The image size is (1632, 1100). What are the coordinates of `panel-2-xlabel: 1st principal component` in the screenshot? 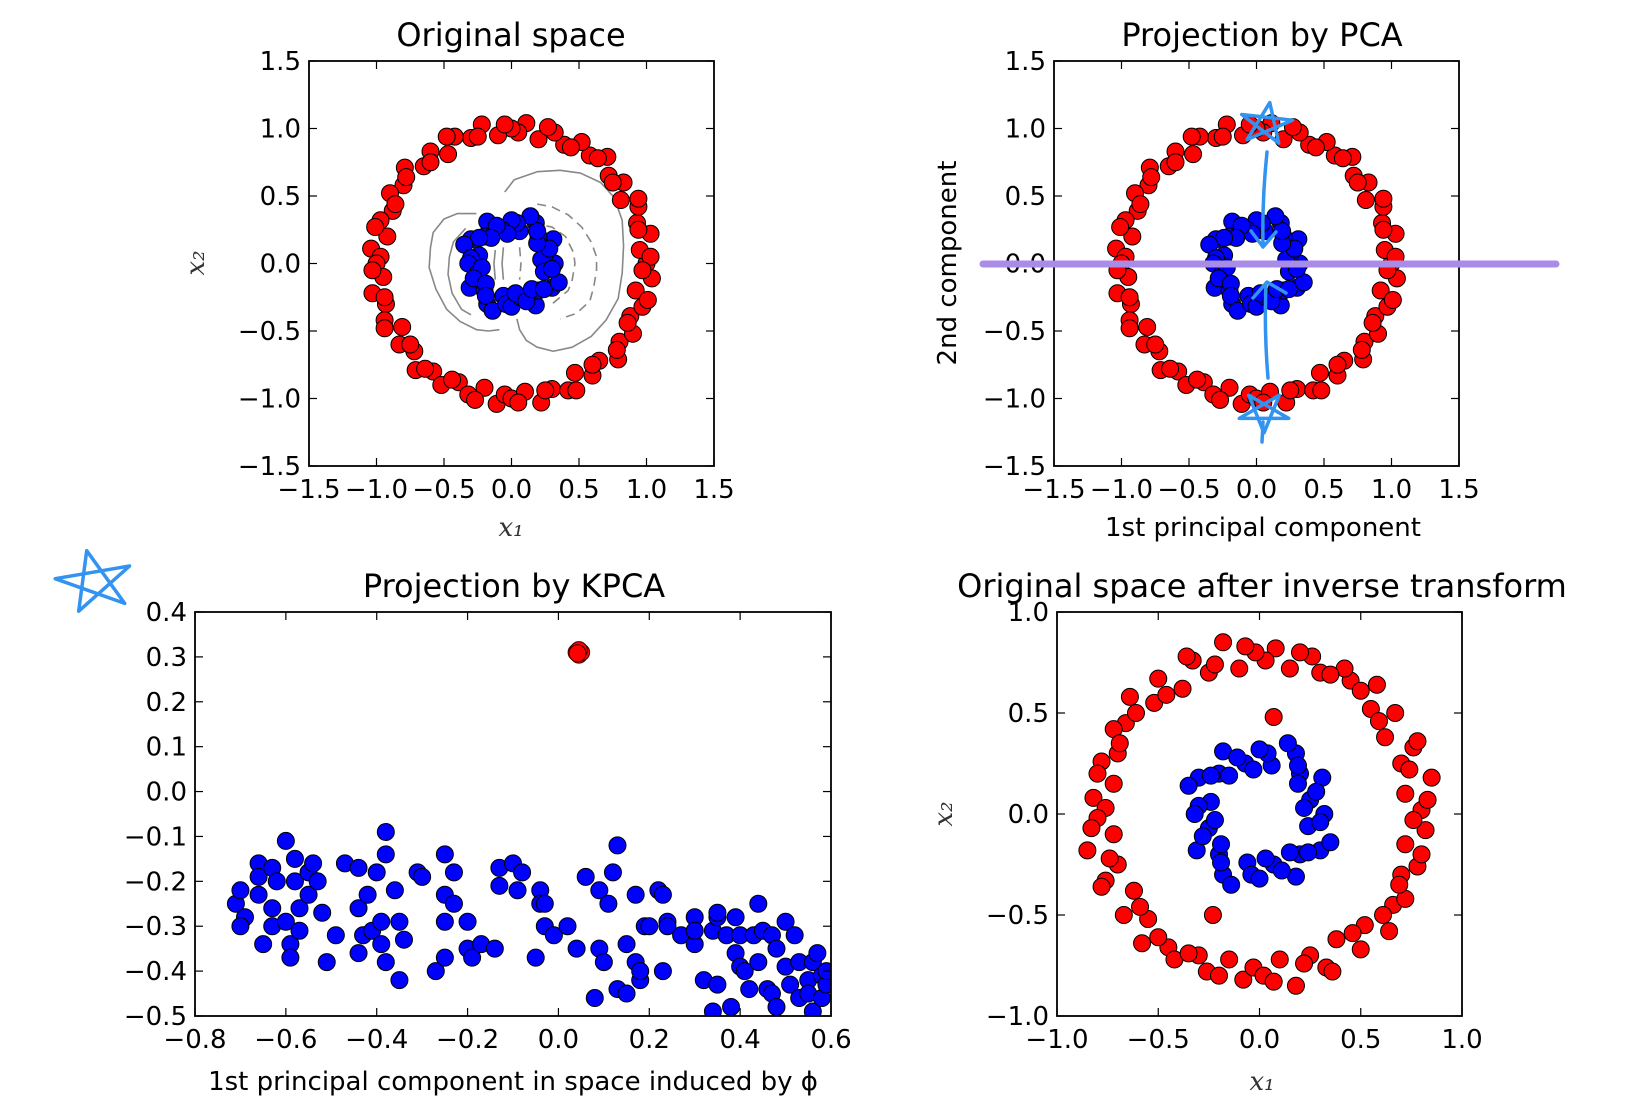 It's located at (1263, 528).